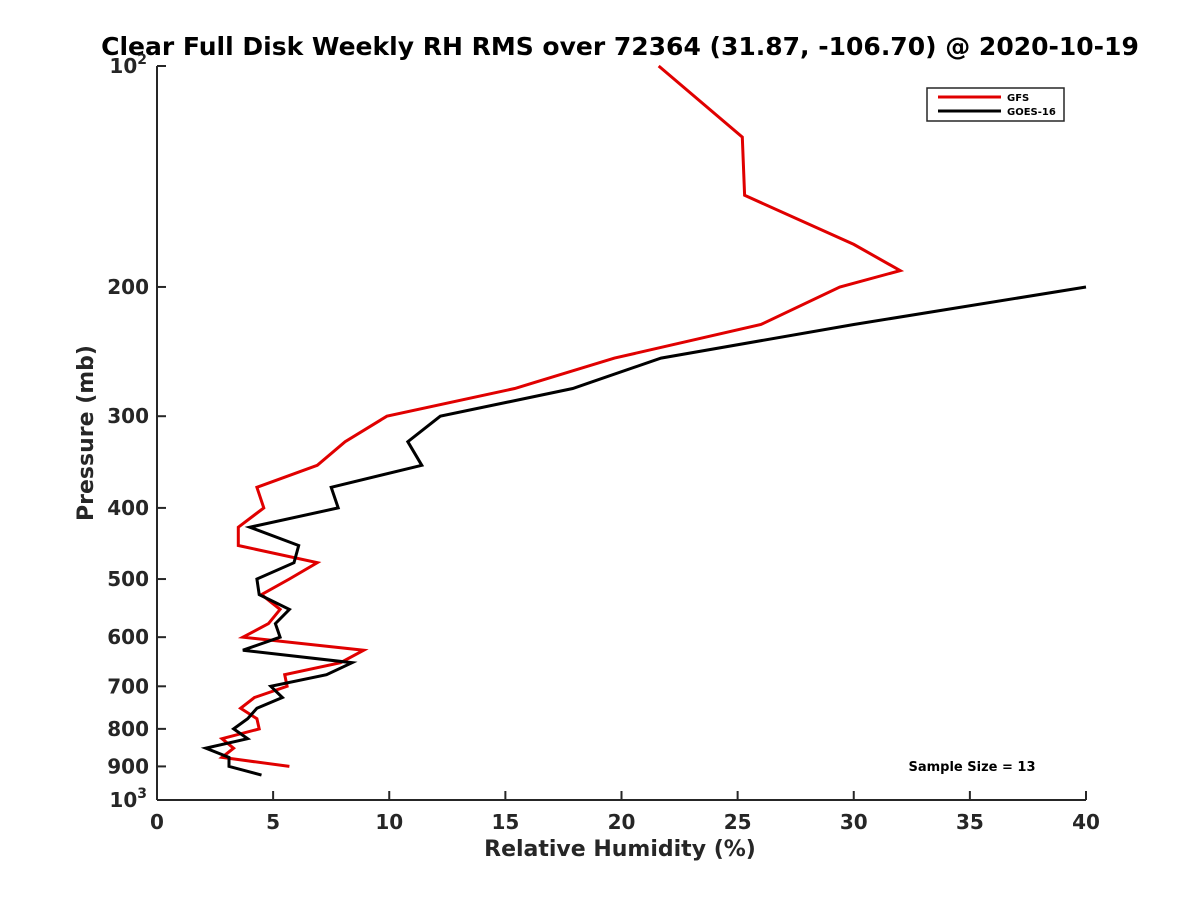 The width and height of the screenshot is (1200, 900). I want to click on legend-box, so click(995, 104).